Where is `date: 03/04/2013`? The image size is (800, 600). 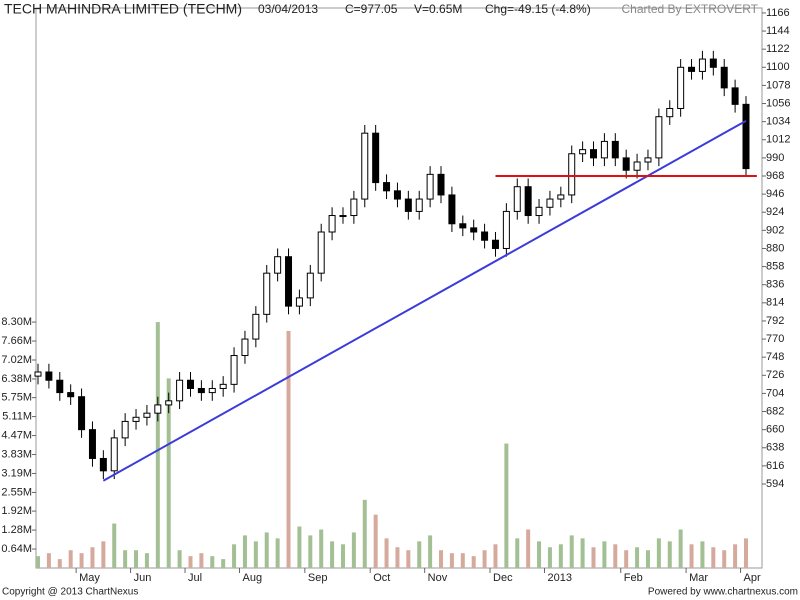 date: 03/04/2013 is located at coordinates (288, 9).